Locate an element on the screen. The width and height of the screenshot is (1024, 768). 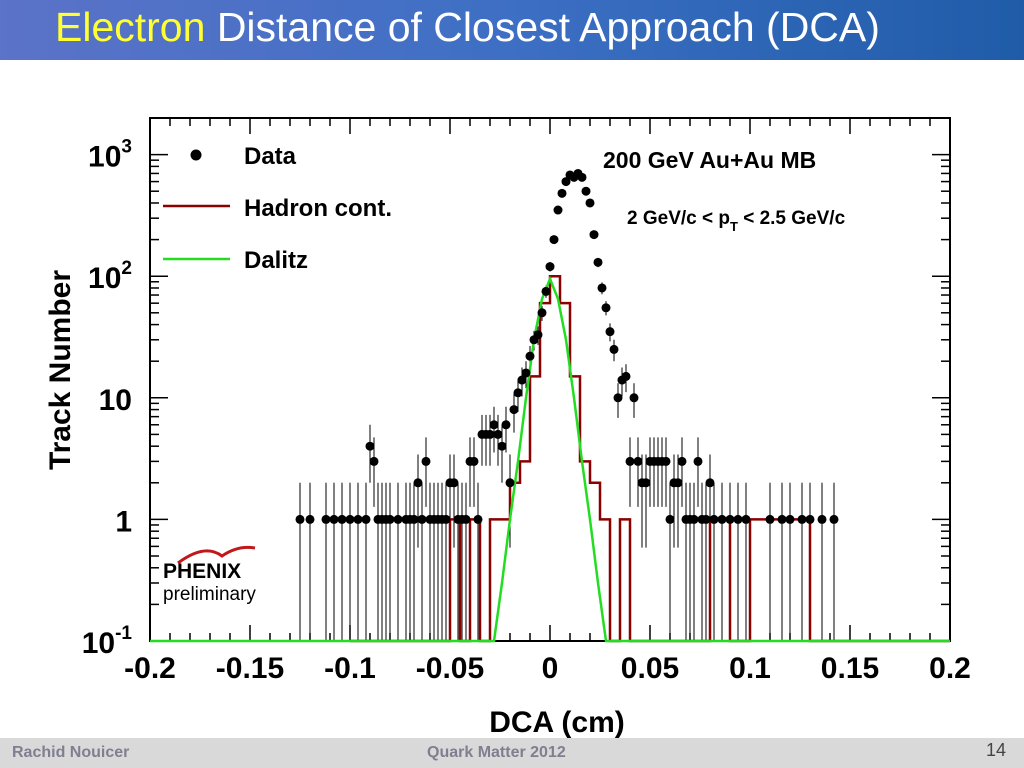
y-tick-label: 10³ is located at coordinates (110, 155).